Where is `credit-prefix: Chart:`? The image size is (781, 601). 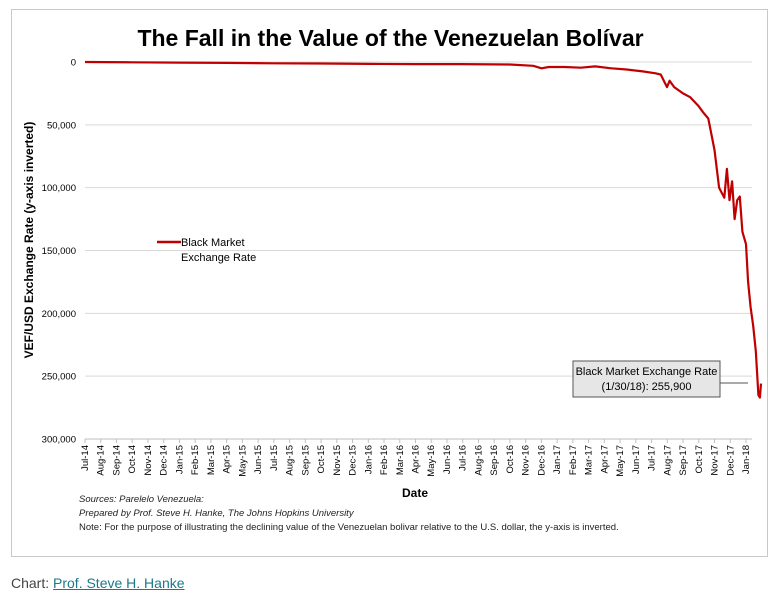
credit-prefix: Chart: is located at coordinates (32, 583).